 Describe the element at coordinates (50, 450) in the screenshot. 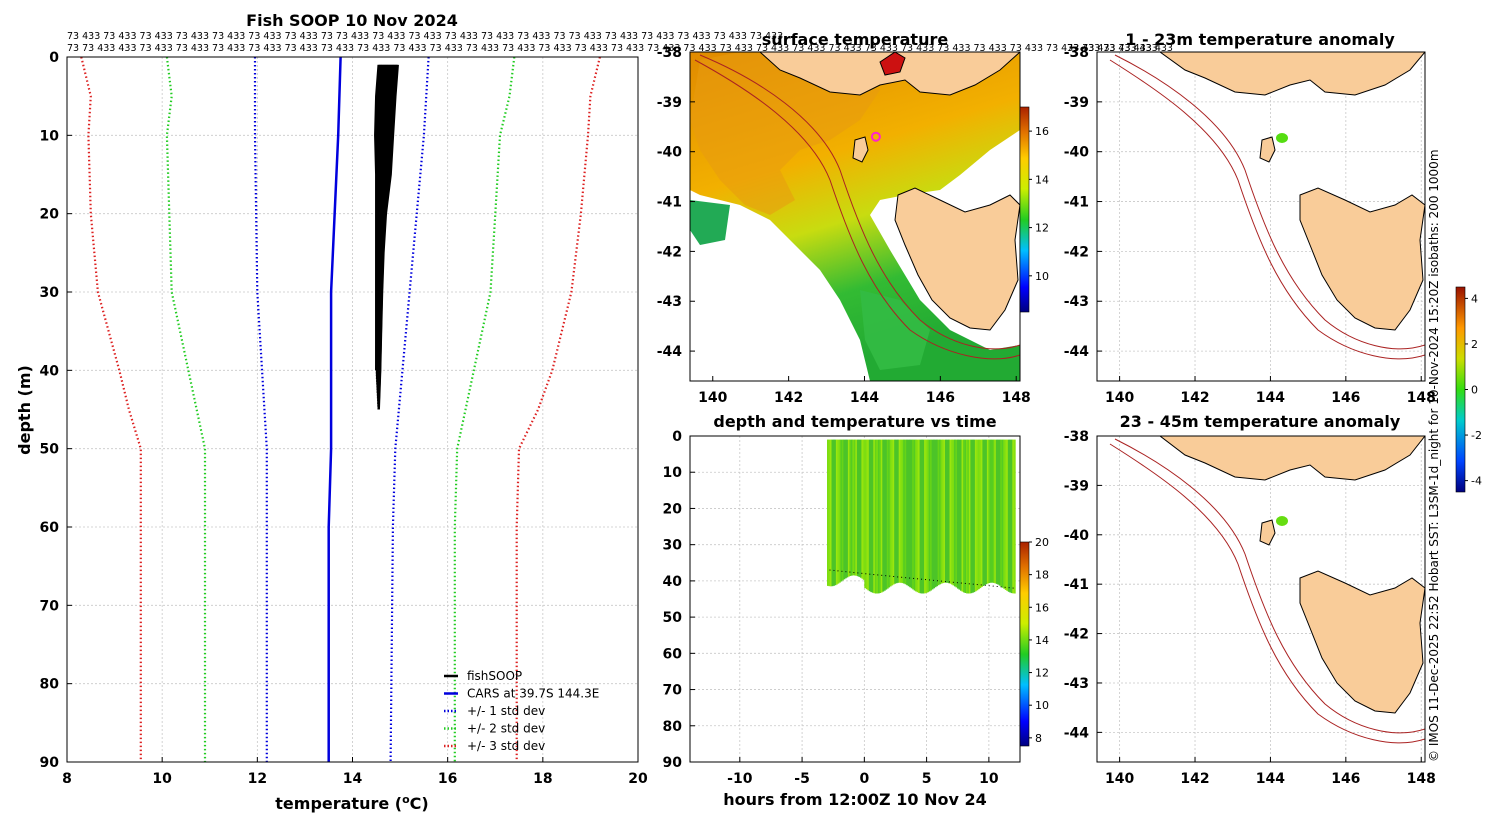

I see `profile-y-tick-label: 50` at that location.